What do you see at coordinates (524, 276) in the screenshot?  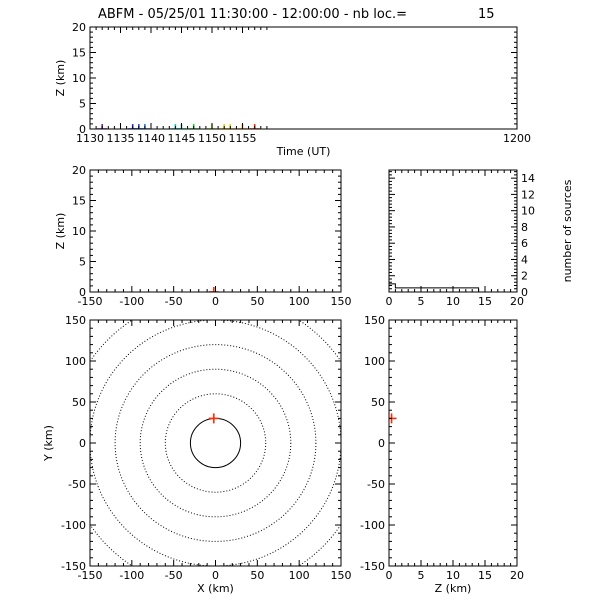 I see `y-tick-label: 2` at bounding box center [524, 276].